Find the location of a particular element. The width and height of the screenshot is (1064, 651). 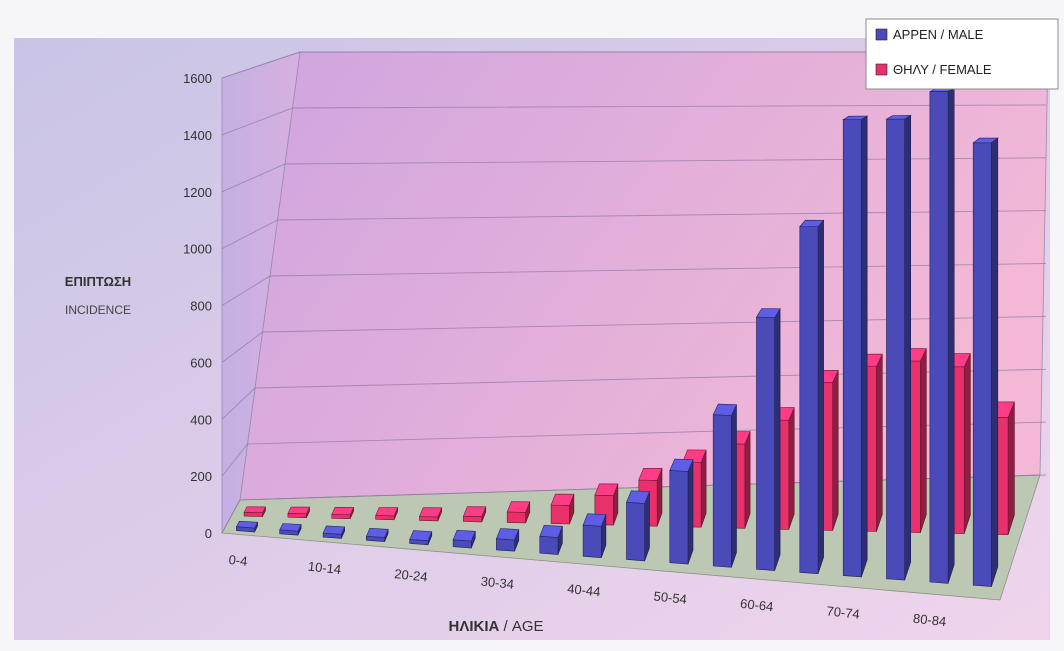

x-axis-label-greek: ΗΛΙΚΙΑ is located at coordinates (473, 626).